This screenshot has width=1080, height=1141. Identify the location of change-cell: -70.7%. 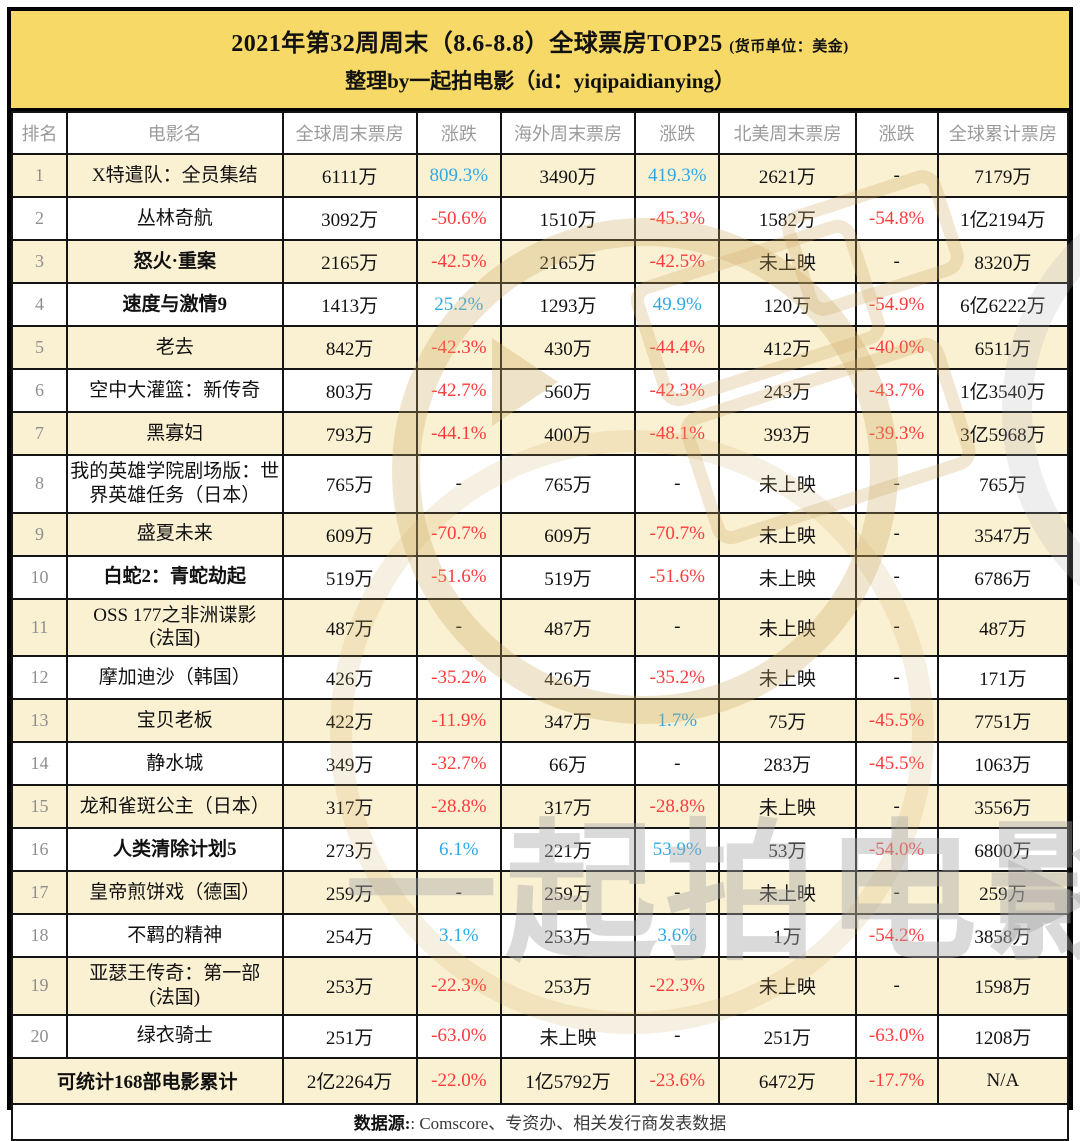
(458, 534).